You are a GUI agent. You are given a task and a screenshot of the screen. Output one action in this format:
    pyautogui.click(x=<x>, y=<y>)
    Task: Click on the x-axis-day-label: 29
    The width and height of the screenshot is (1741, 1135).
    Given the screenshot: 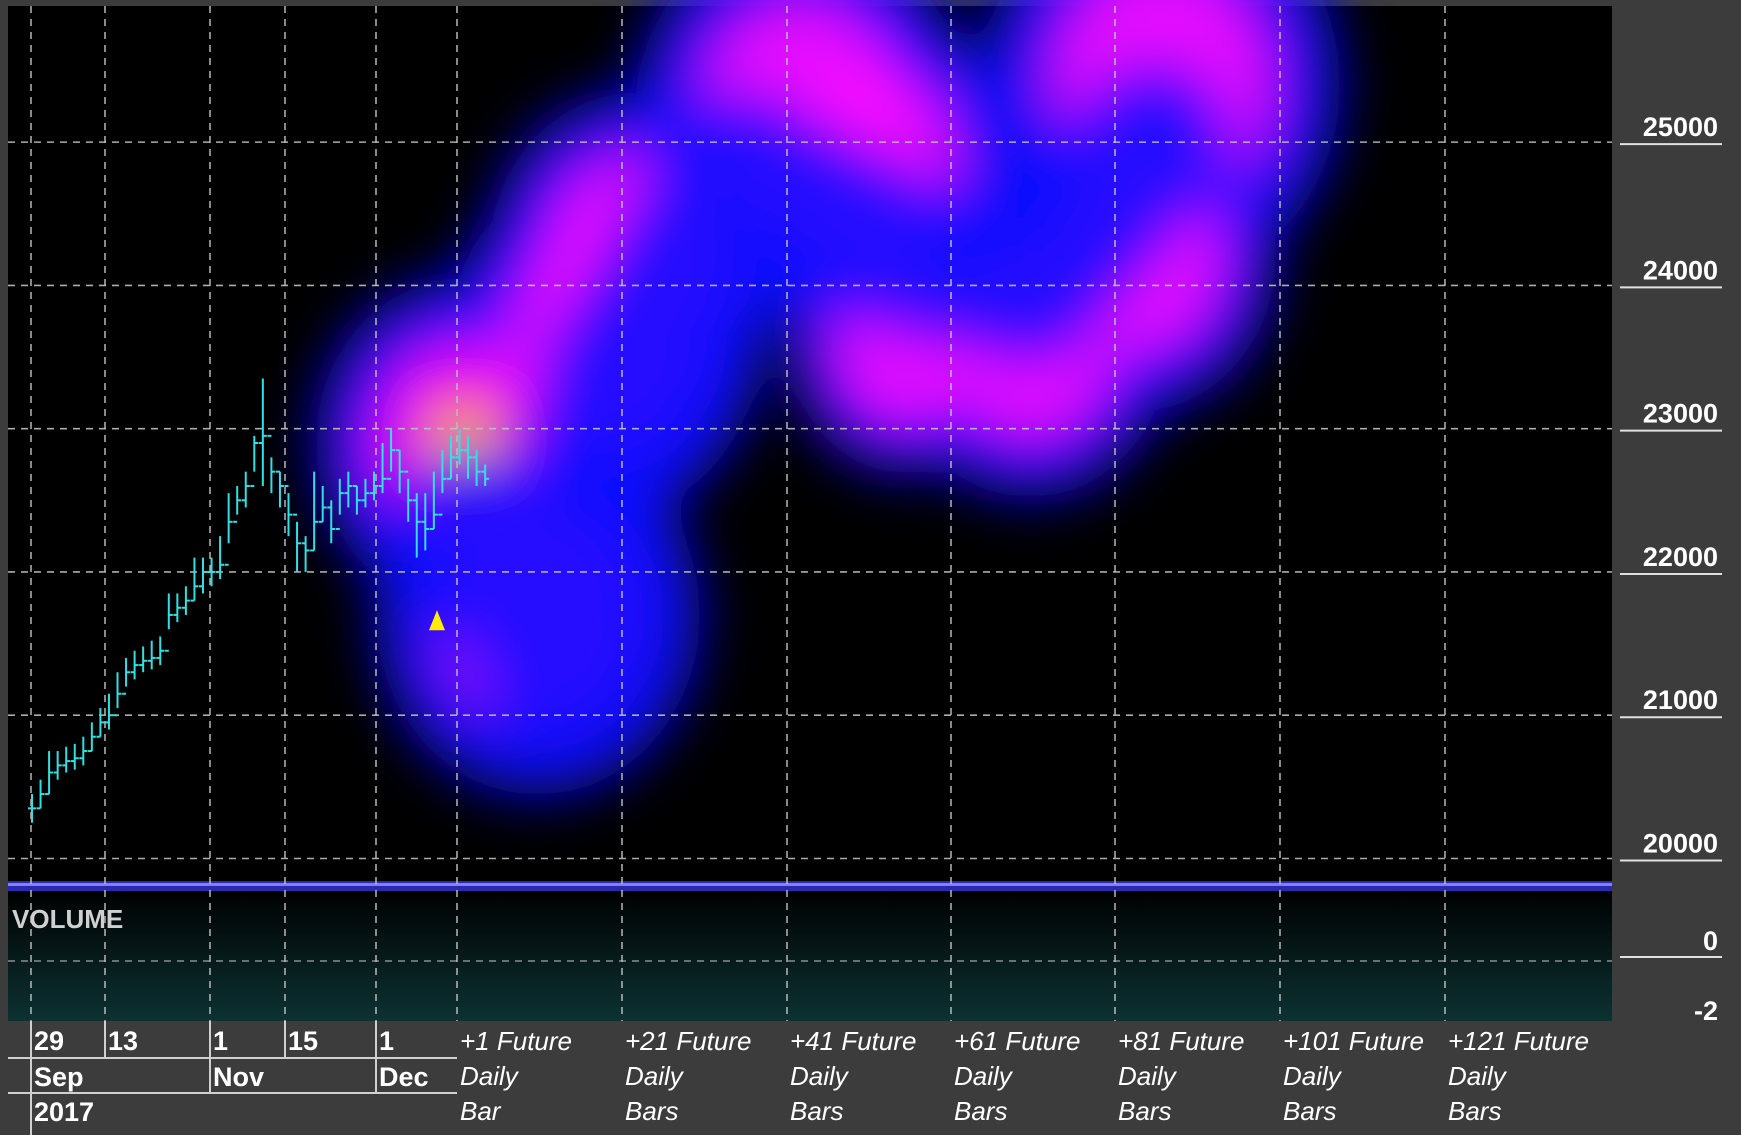 What is the action you would take?
    pyautogui.click(x=49, y=1041)
    